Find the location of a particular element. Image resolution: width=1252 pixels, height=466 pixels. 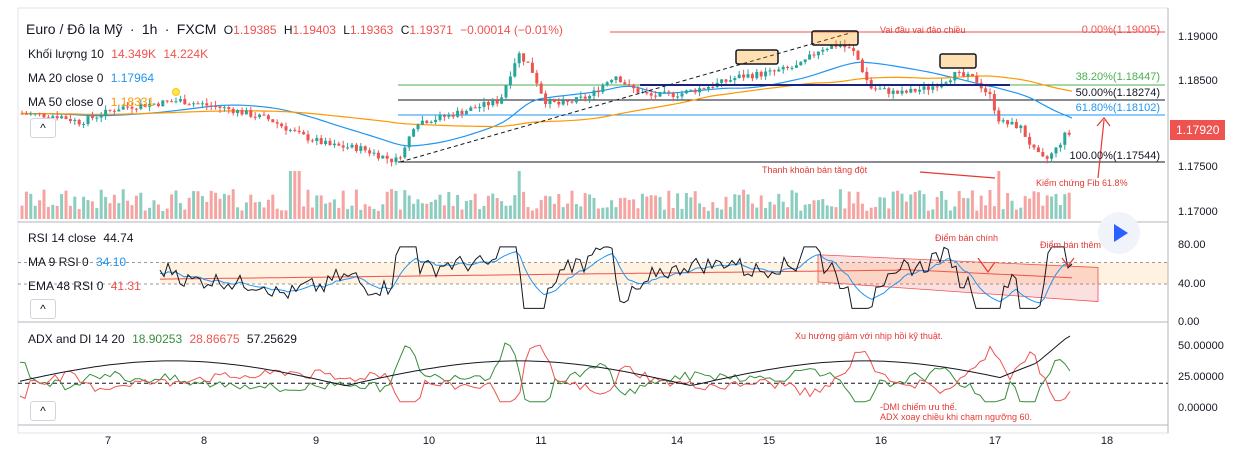

legend-ma50: MA 50 close 0 1.18331 is located at coordinates (93, 102).